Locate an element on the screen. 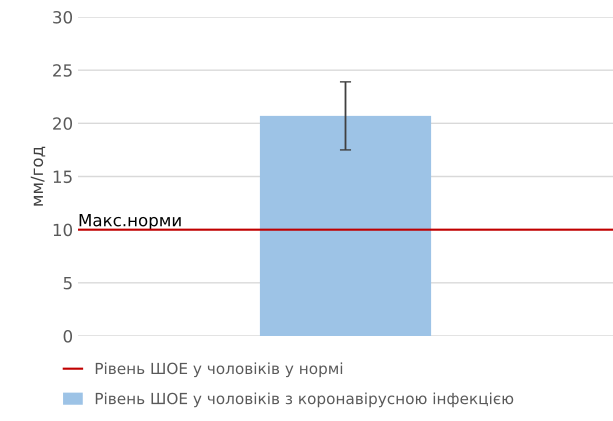  legend-label: Рівень ШОЕ у чоловіків з коронавірусною інфекцією is located at coordinates (305, 400).